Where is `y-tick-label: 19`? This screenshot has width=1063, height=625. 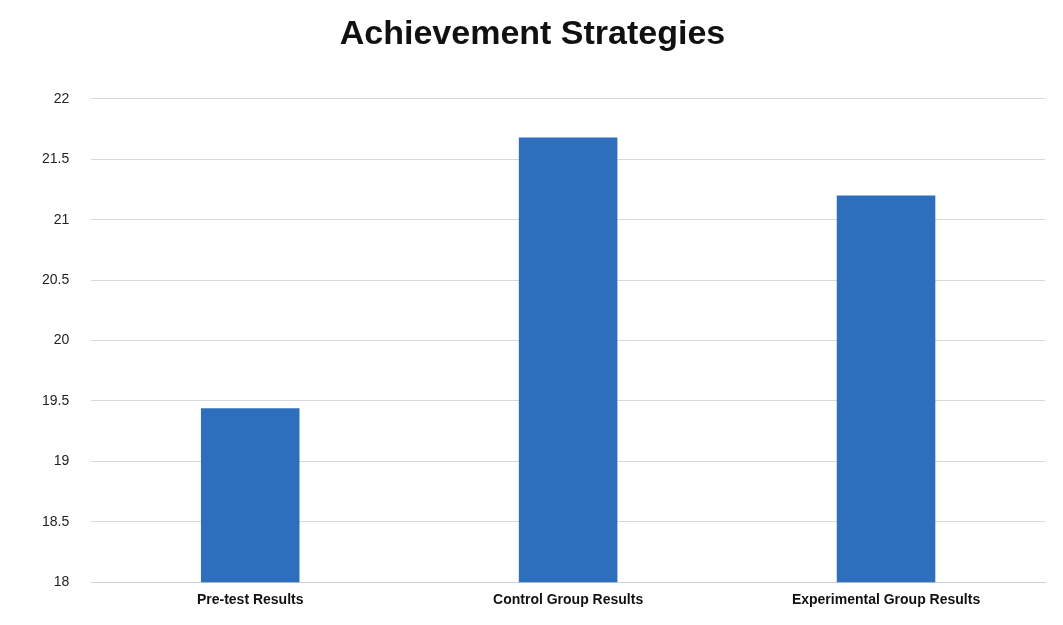 y-tick-label: 19 is located at coordinates (61, 460).